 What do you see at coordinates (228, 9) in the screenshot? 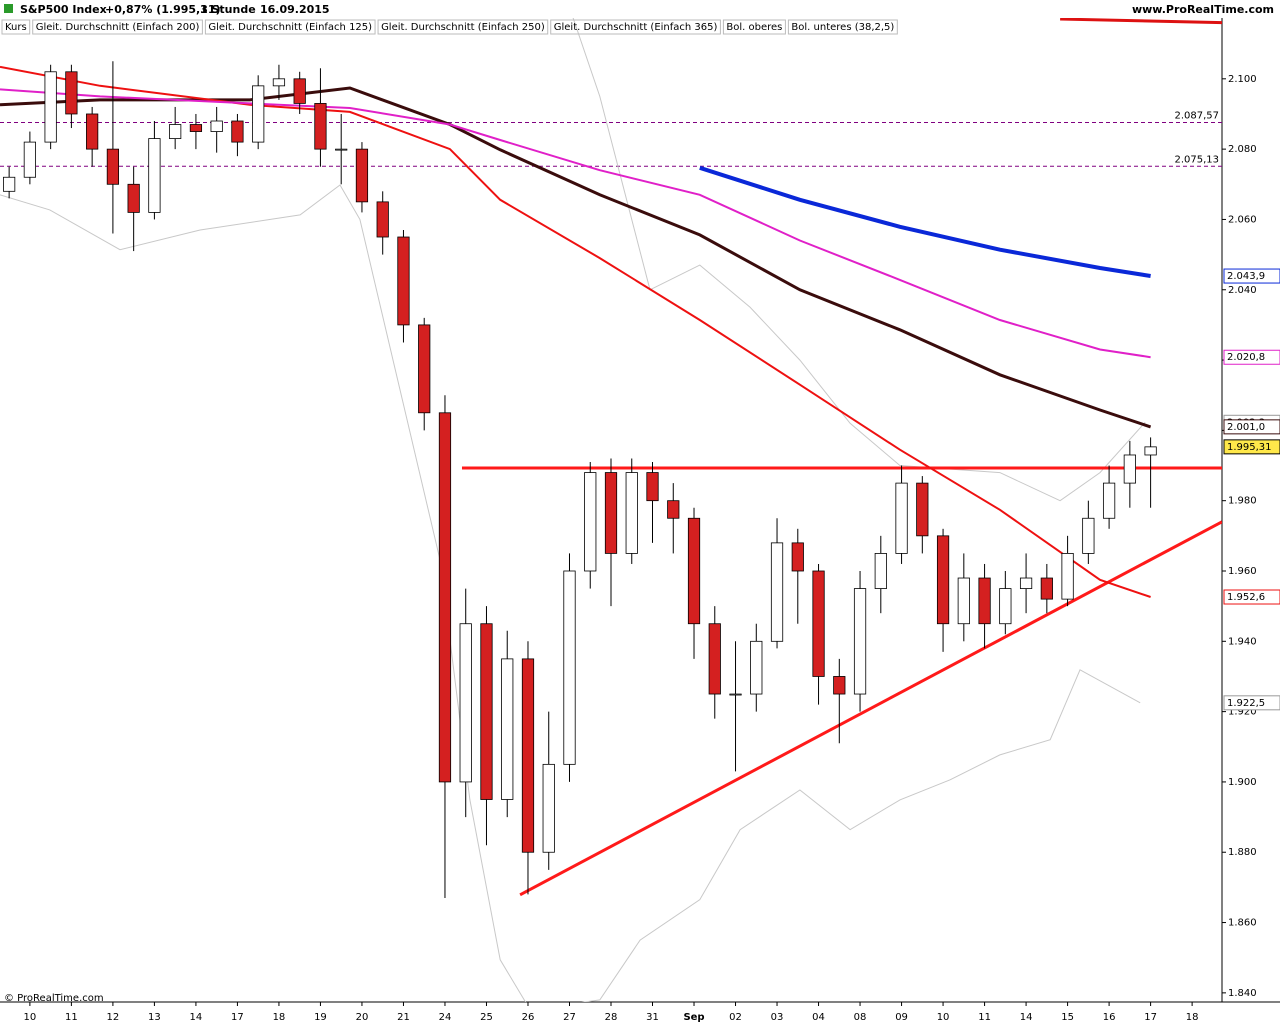
I see `interval: 1 Stunde` at bounding box center [228, 9].